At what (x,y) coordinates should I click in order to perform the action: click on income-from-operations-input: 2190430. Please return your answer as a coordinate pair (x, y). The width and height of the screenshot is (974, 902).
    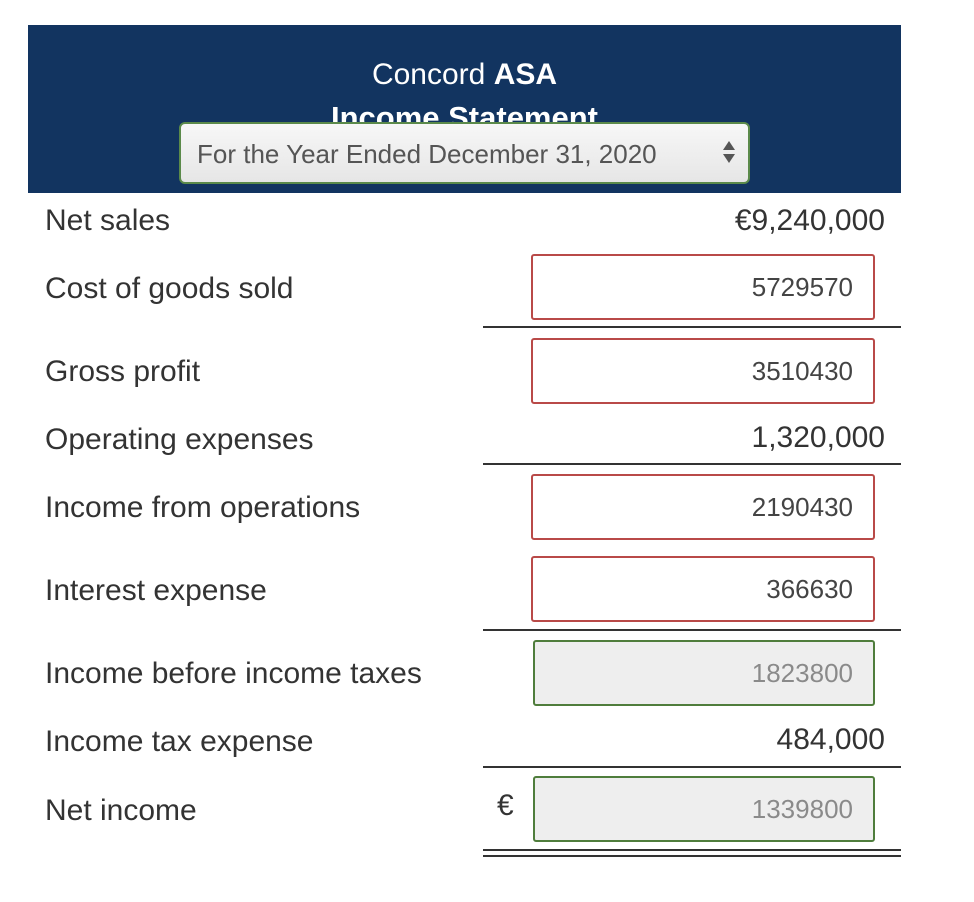
    Looking at the image, I should click on (703, 507).